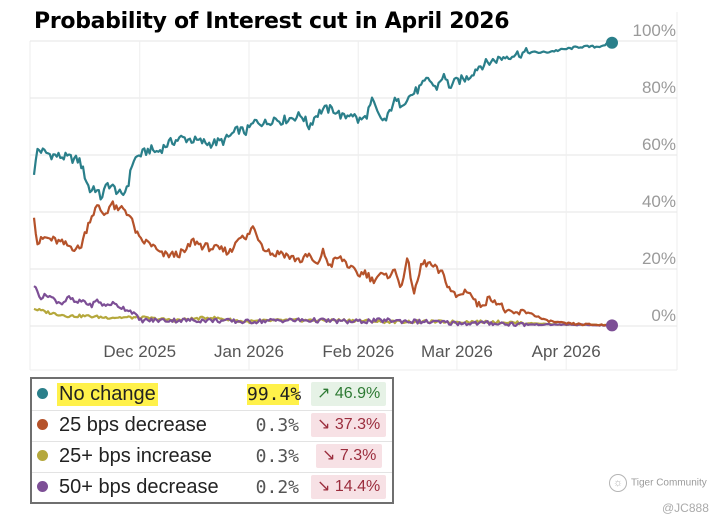 The image size is (723, 524). I want to click on tiger-logo-icon: ☼, so click(618, 483).